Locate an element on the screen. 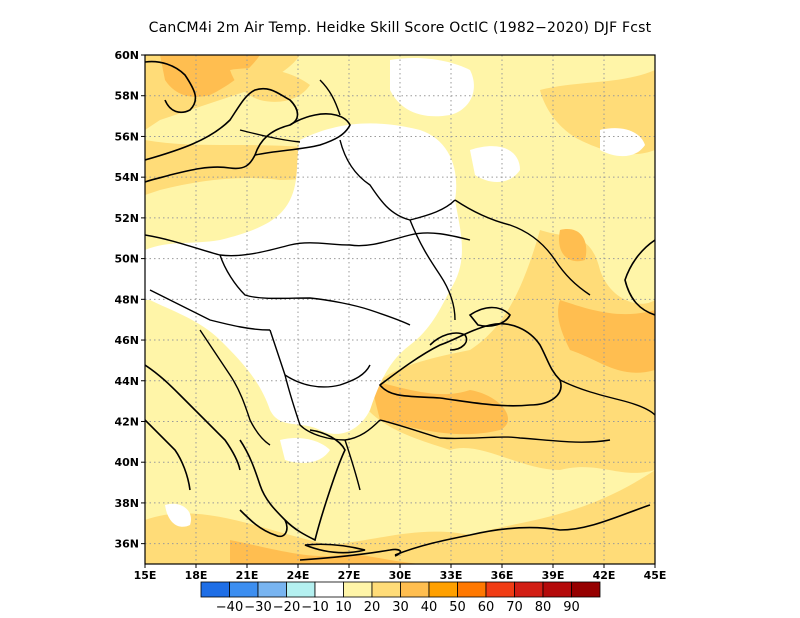 This screenshot has height=618, width=800. x-tick-label: 21E is located at coordinates (247, 575).